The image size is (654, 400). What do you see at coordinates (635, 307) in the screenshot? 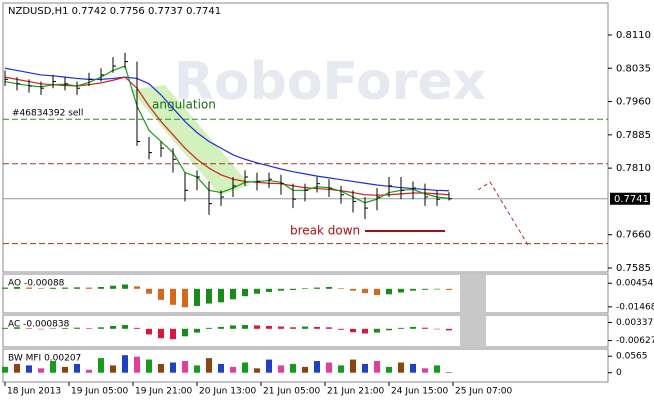
I see `y-tick-label: -0.01468` at bounding box center [635, 307].